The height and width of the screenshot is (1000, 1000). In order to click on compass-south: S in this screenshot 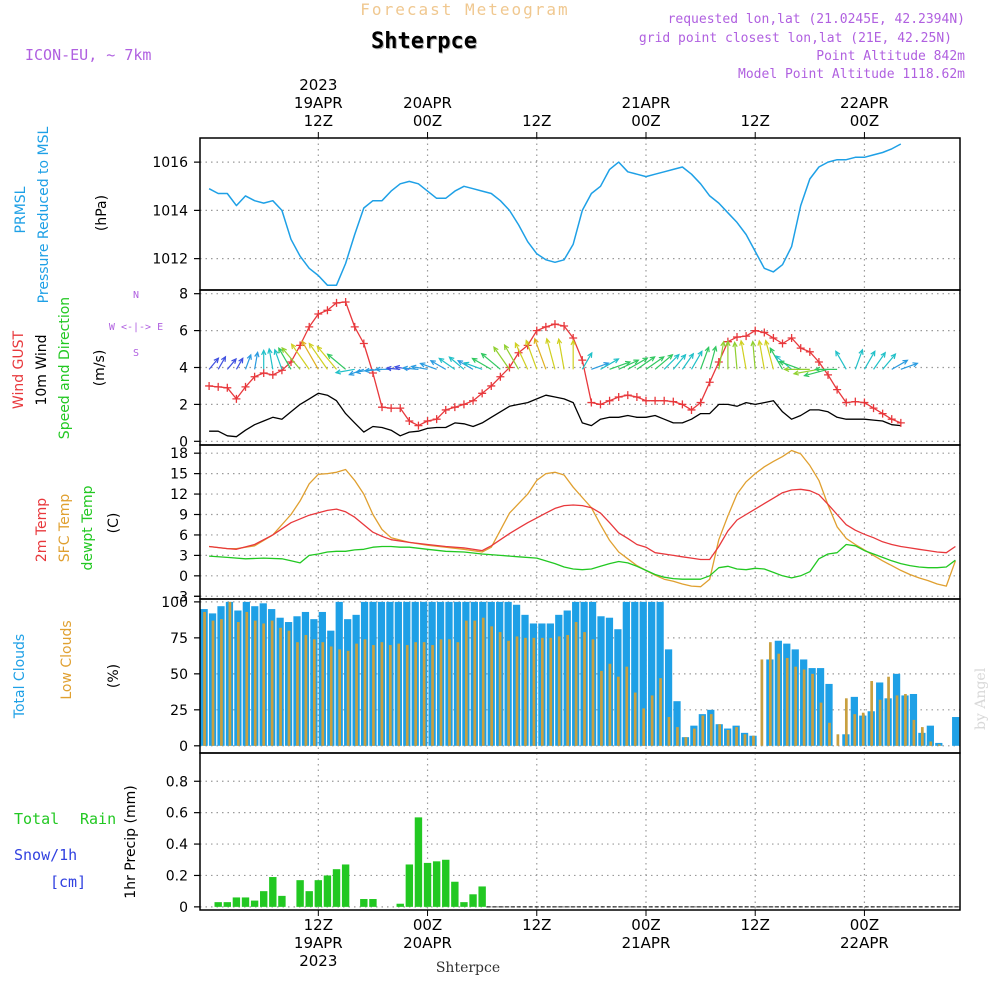, I will do `click(136, 353)`.